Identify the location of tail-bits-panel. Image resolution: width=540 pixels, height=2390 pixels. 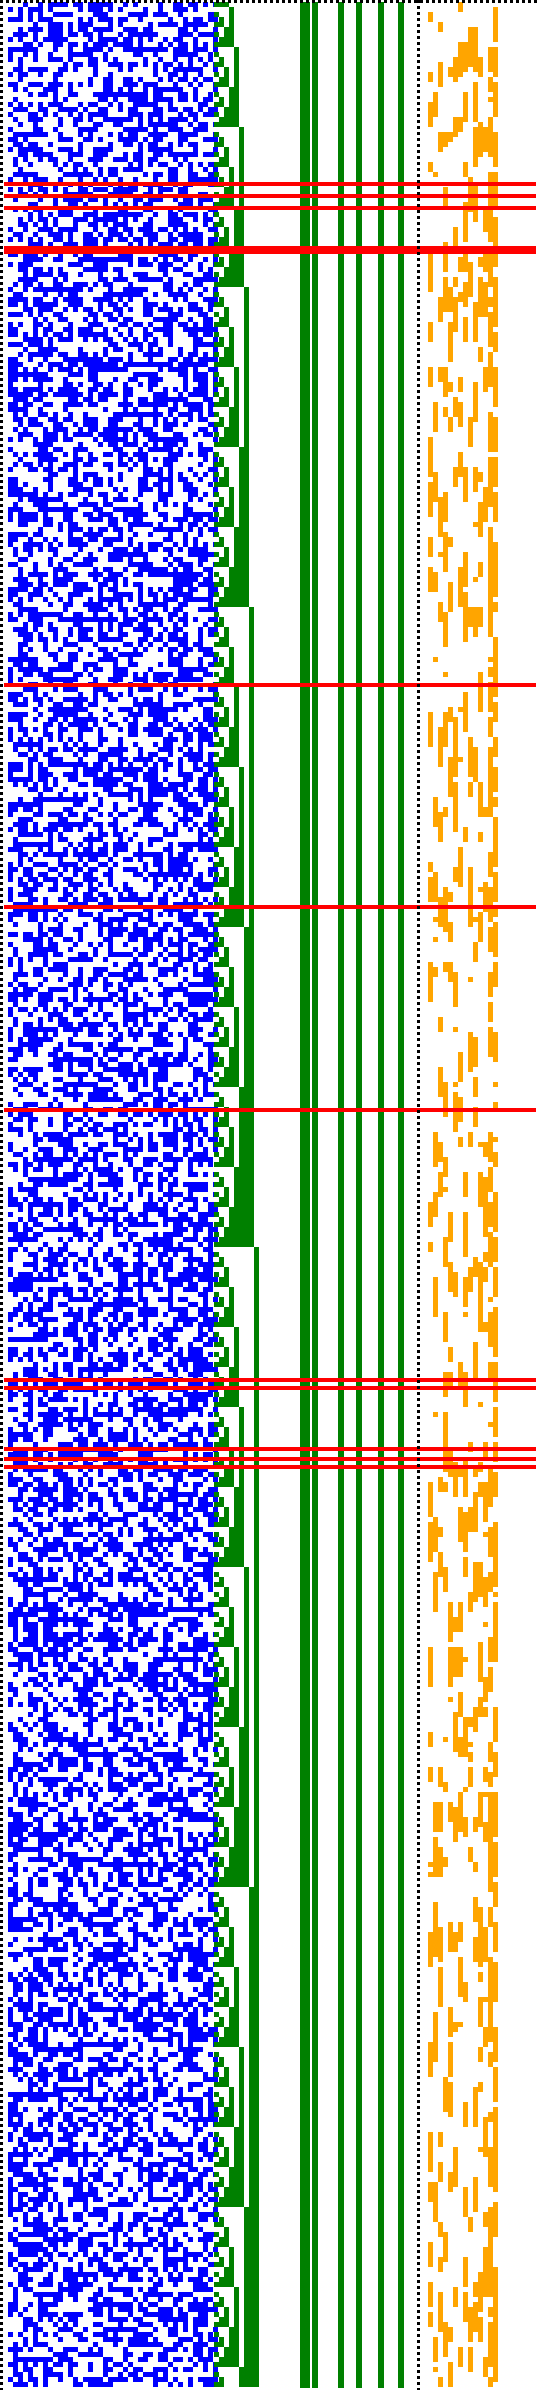
(463, 1194).